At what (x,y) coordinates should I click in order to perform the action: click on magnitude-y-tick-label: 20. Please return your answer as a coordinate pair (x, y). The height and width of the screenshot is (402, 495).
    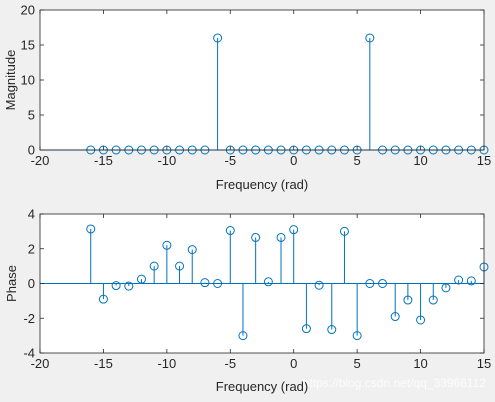
    Looking at the image, I should click on (28, 10).